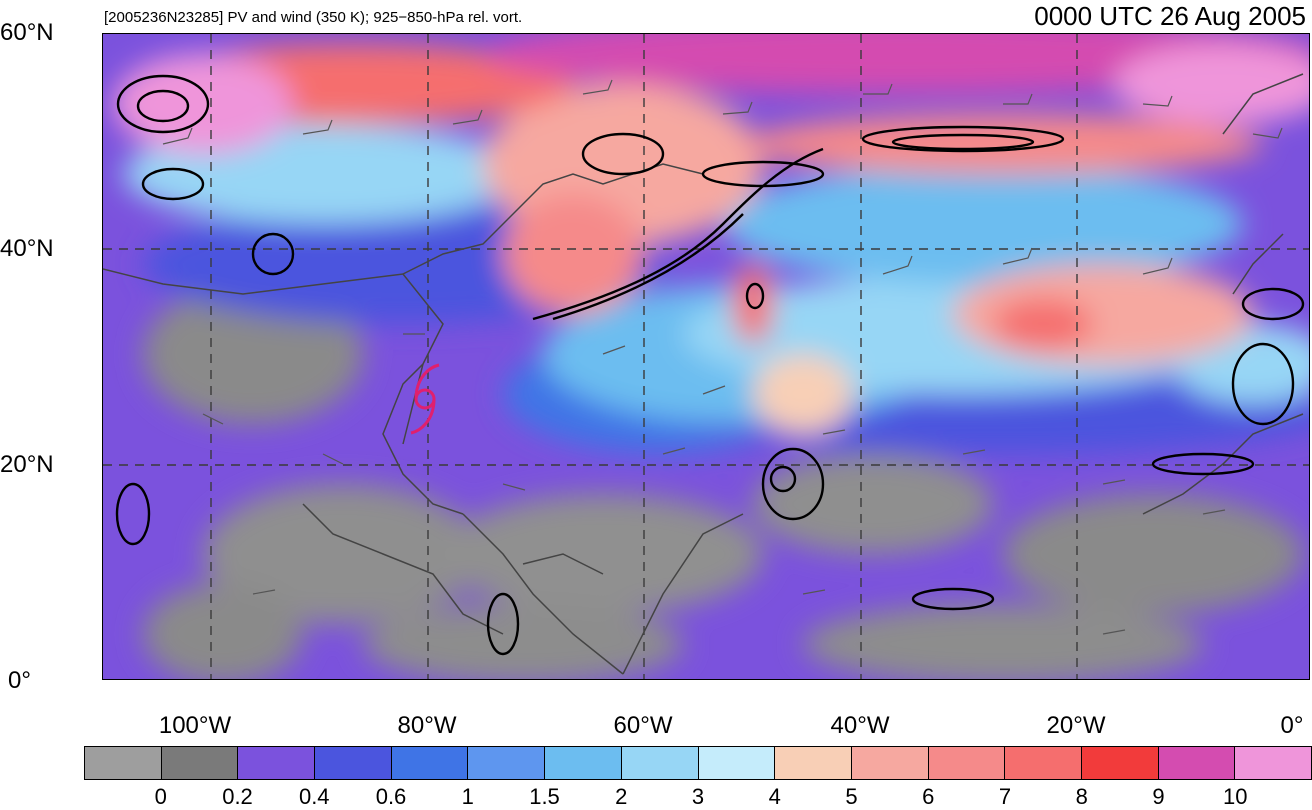 The image size is (1312, 810). What do you see at coordinates (467, 796) in the screenshot?
I see `colorbar-label-4: 1` at bounding box center [467, 796].